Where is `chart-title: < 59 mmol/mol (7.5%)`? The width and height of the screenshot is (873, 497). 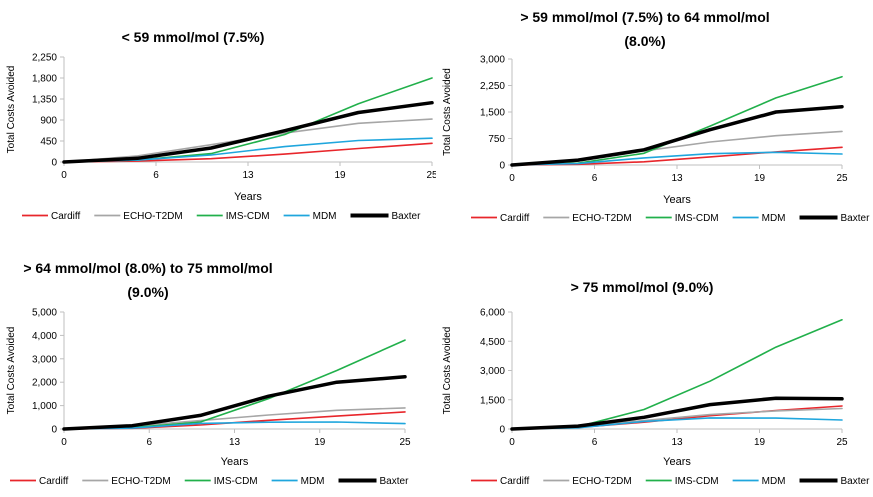
chart-title: < 59 mmol/mol (7.5%) is located at coordinates (193, 37).